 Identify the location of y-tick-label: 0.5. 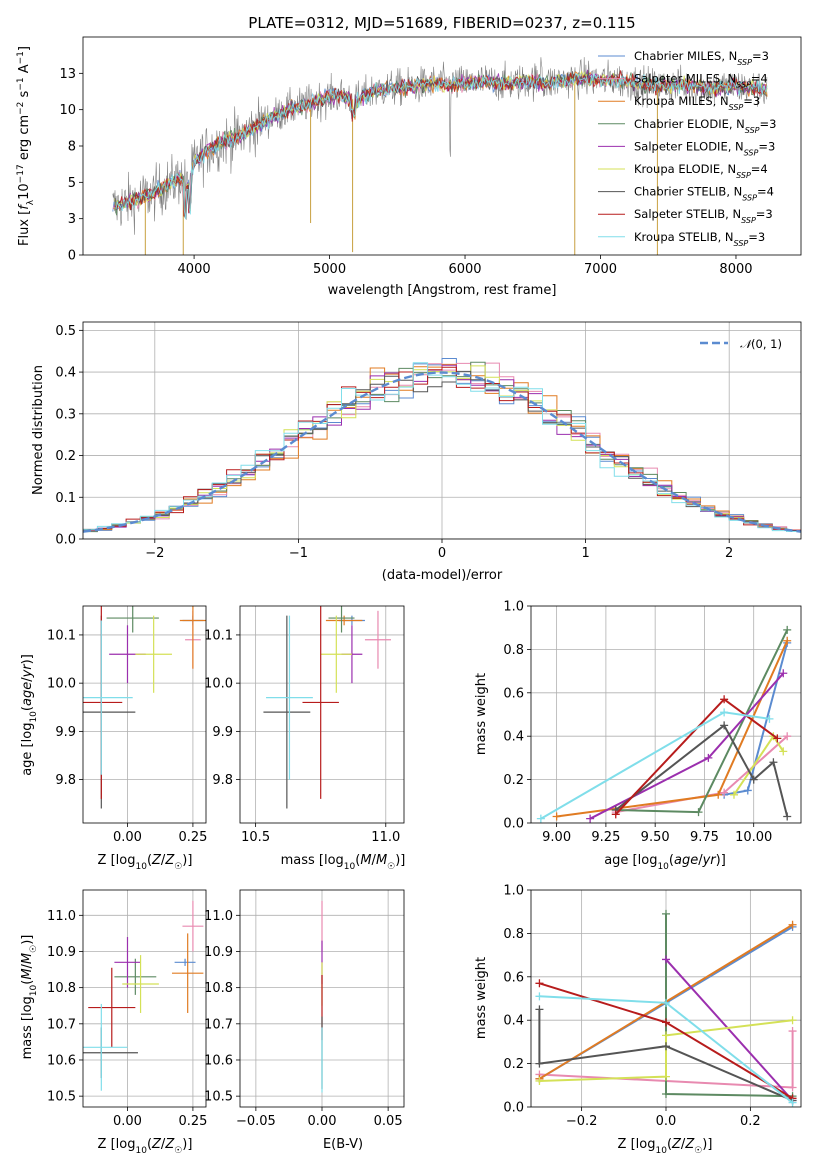
(65, 331).